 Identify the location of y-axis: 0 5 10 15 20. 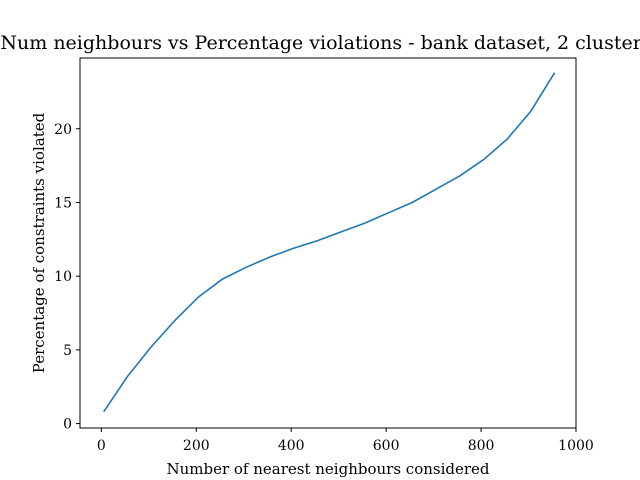
(67, 277).